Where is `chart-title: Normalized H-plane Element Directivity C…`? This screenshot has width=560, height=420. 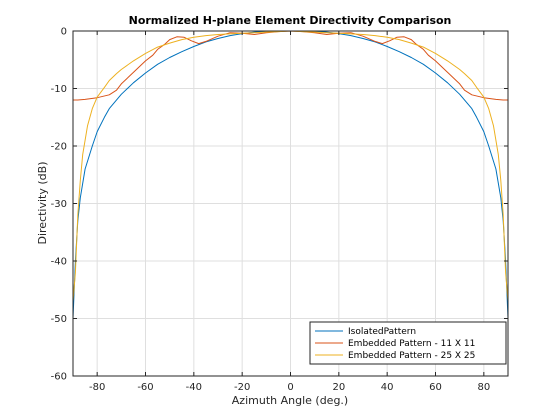 chart-title: Normalized H-plane Element Directivity C… is located at coordinates (290, 20).